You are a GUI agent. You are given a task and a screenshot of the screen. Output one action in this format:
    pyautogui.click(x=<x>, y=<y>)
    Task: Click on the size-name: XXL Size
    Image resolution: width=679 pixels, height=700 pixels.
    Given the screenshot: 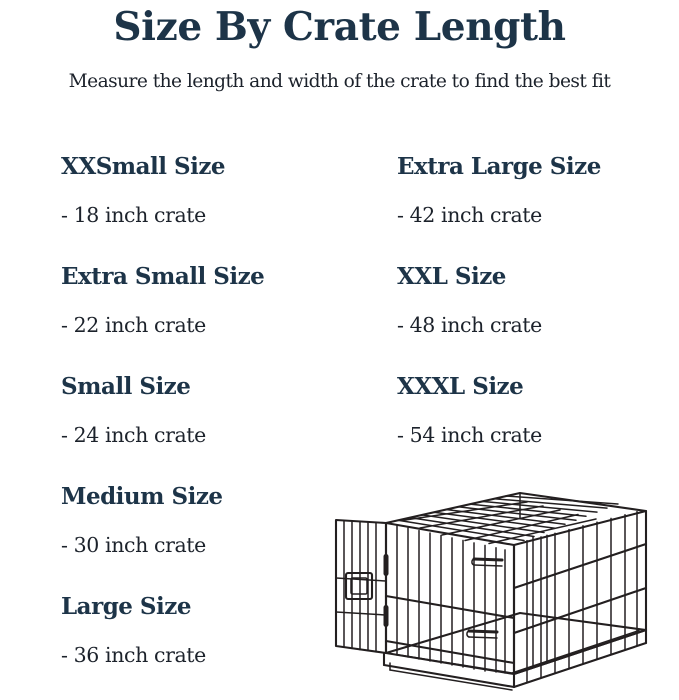 What is the action you would take?
    pyautogui.click(x=451, y=276)
    